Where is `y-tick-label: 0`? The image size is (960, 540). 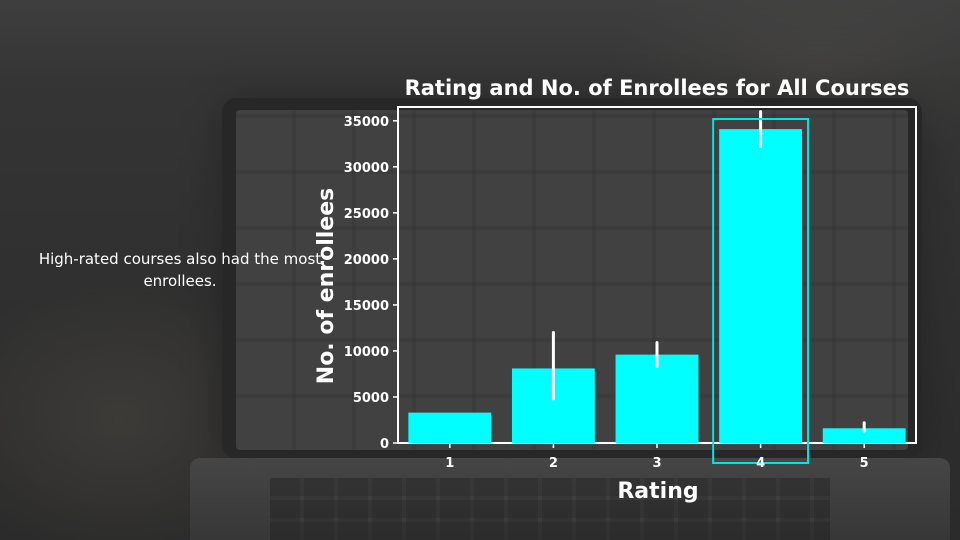
y-tick-label: 0 is located at coordinates (384, 444).